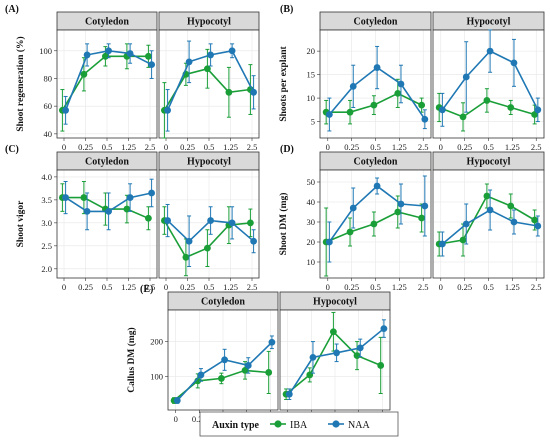 This screenshot has height=440, width=550. What do you see at coordinates (313, 122) in the screenshot?
I see `y-tick-label: 5` at bounding box center [313, 122].